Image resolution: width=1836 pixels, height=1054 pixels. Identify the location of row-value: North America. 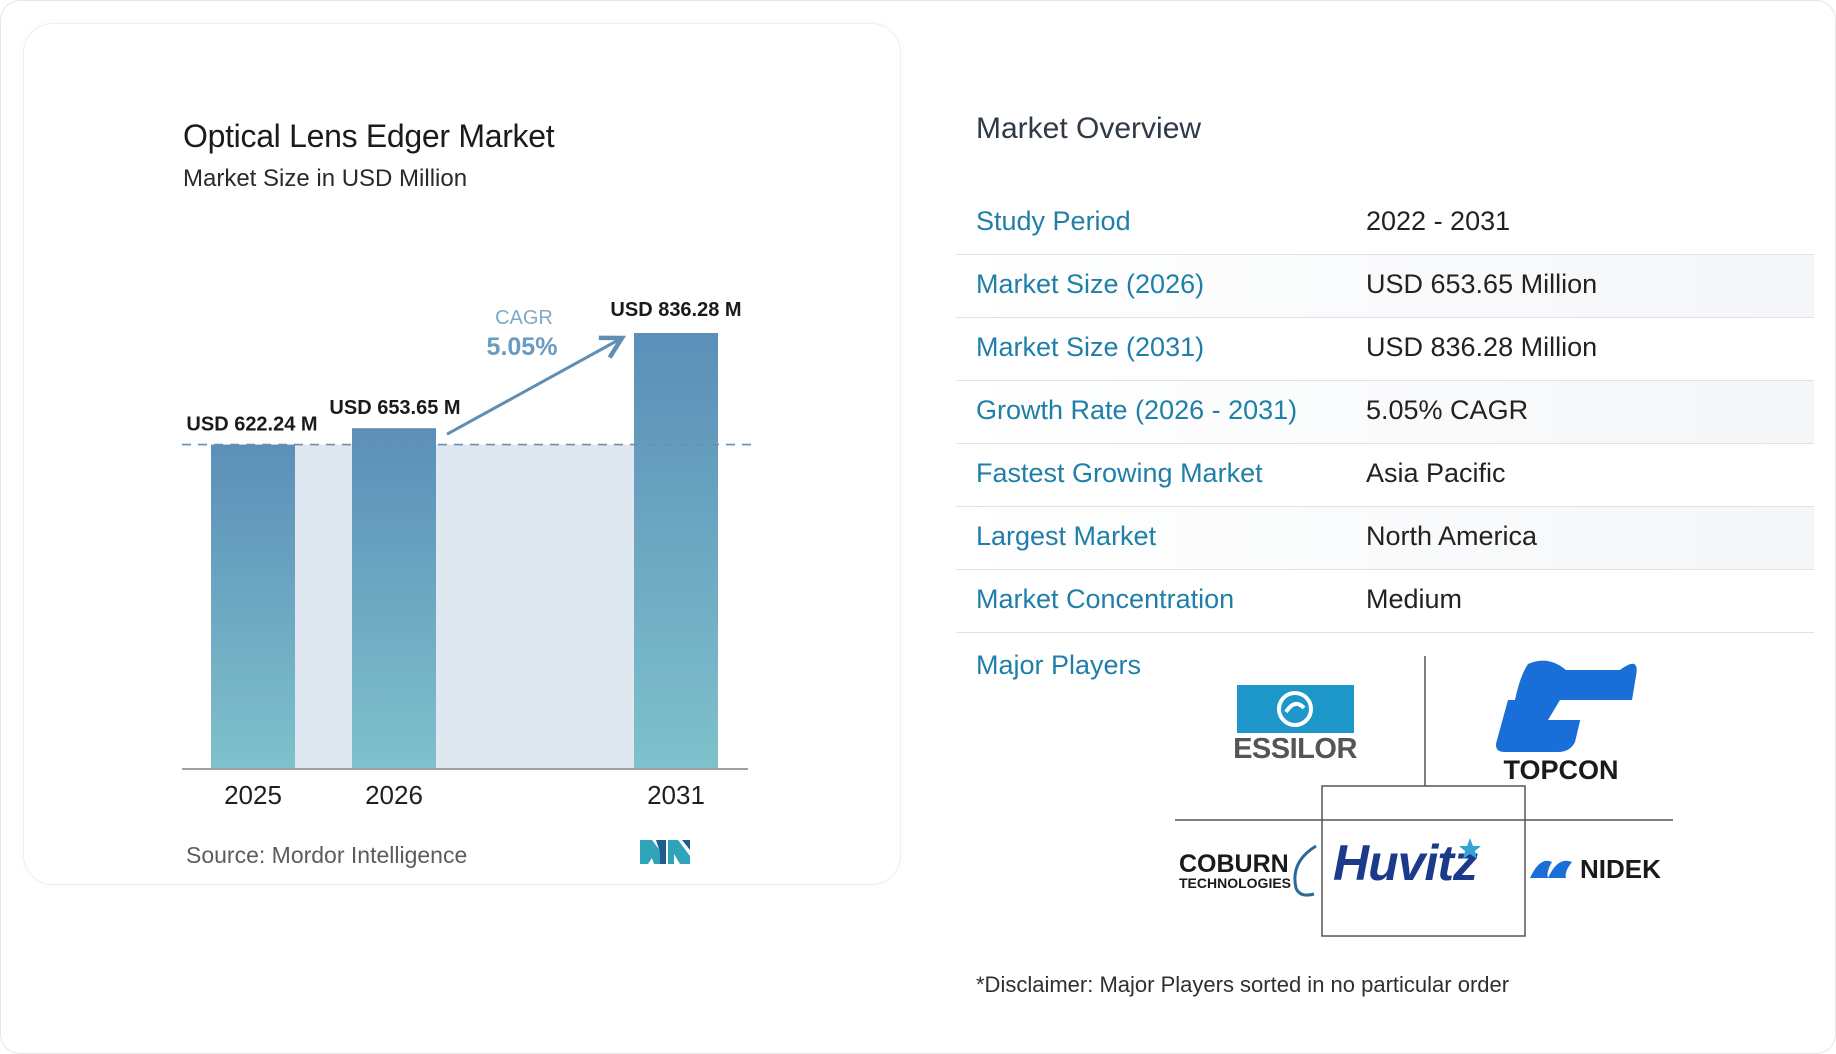
(1452, 536).